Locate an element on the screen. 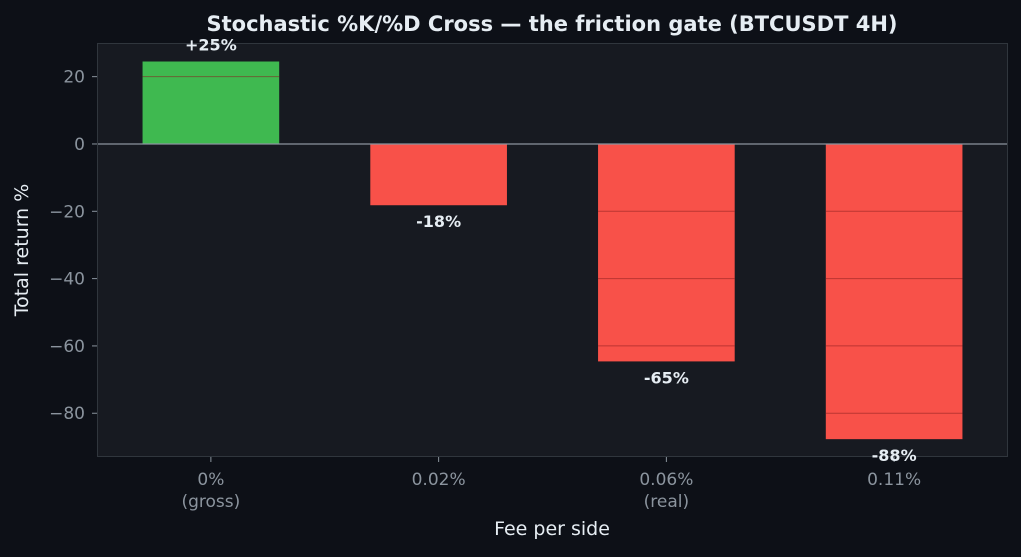  y-tick-label: −60 is located at coordinates (67, 347).